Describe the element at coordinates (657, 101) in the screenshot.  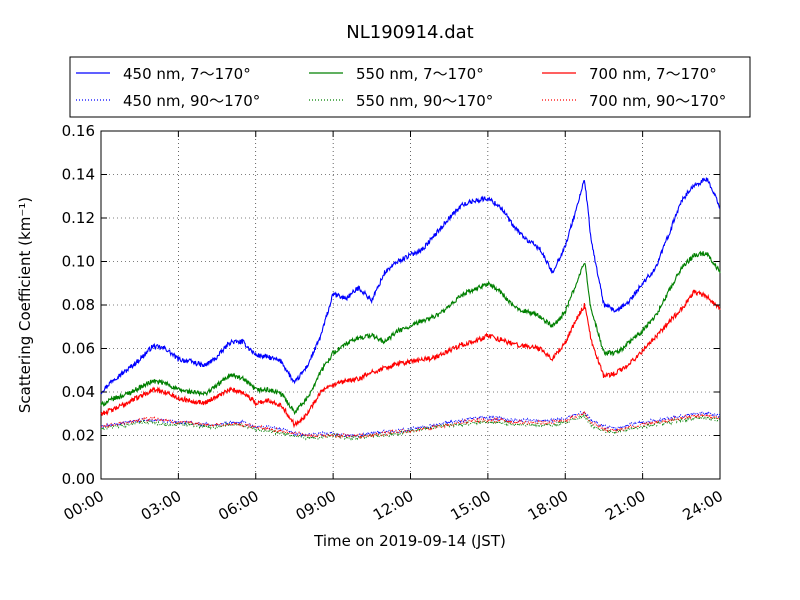
I see `legend-label: 700 nm, 90～170°` at that location.